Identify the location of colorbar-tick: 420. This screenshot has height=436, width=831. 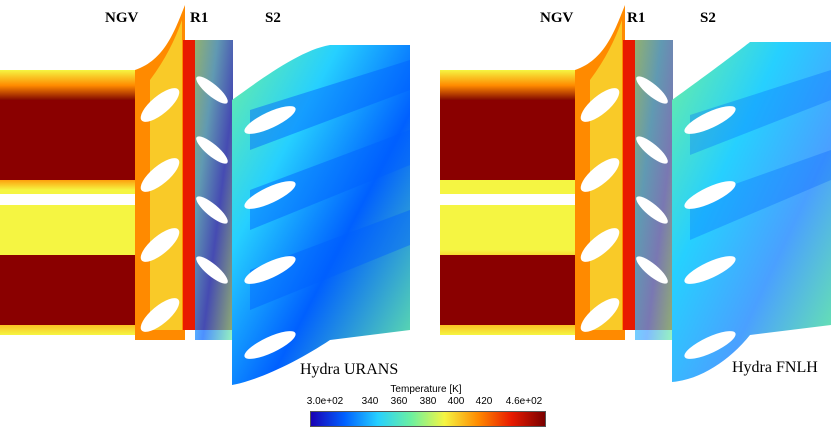
(484, 401).